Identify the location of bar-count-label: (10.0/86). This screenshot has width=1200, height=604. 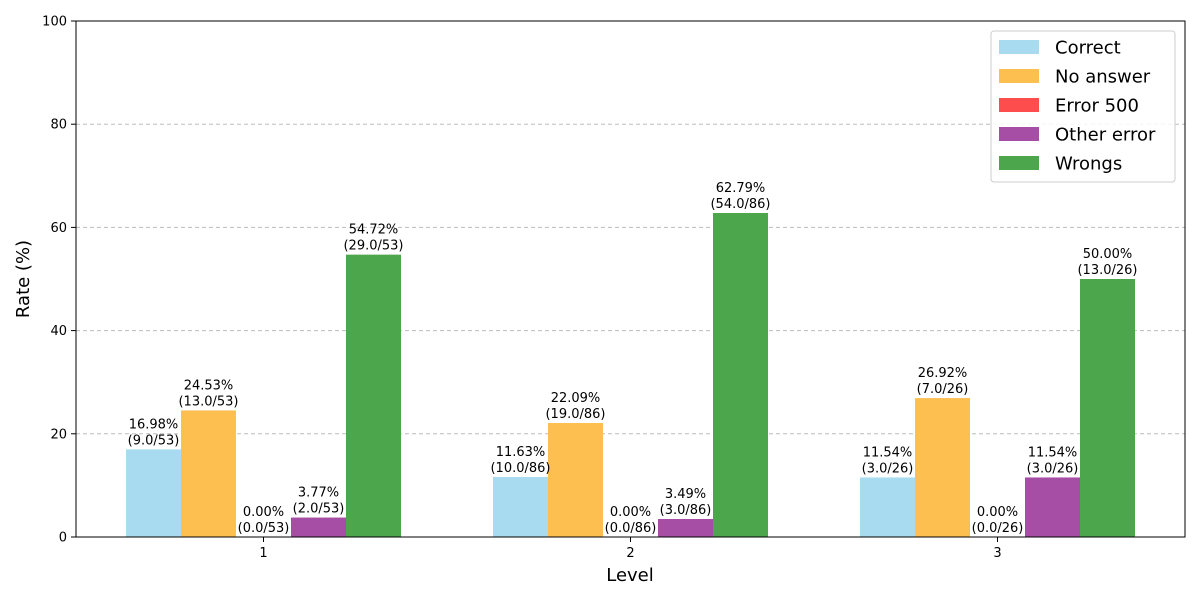
(520, 468).